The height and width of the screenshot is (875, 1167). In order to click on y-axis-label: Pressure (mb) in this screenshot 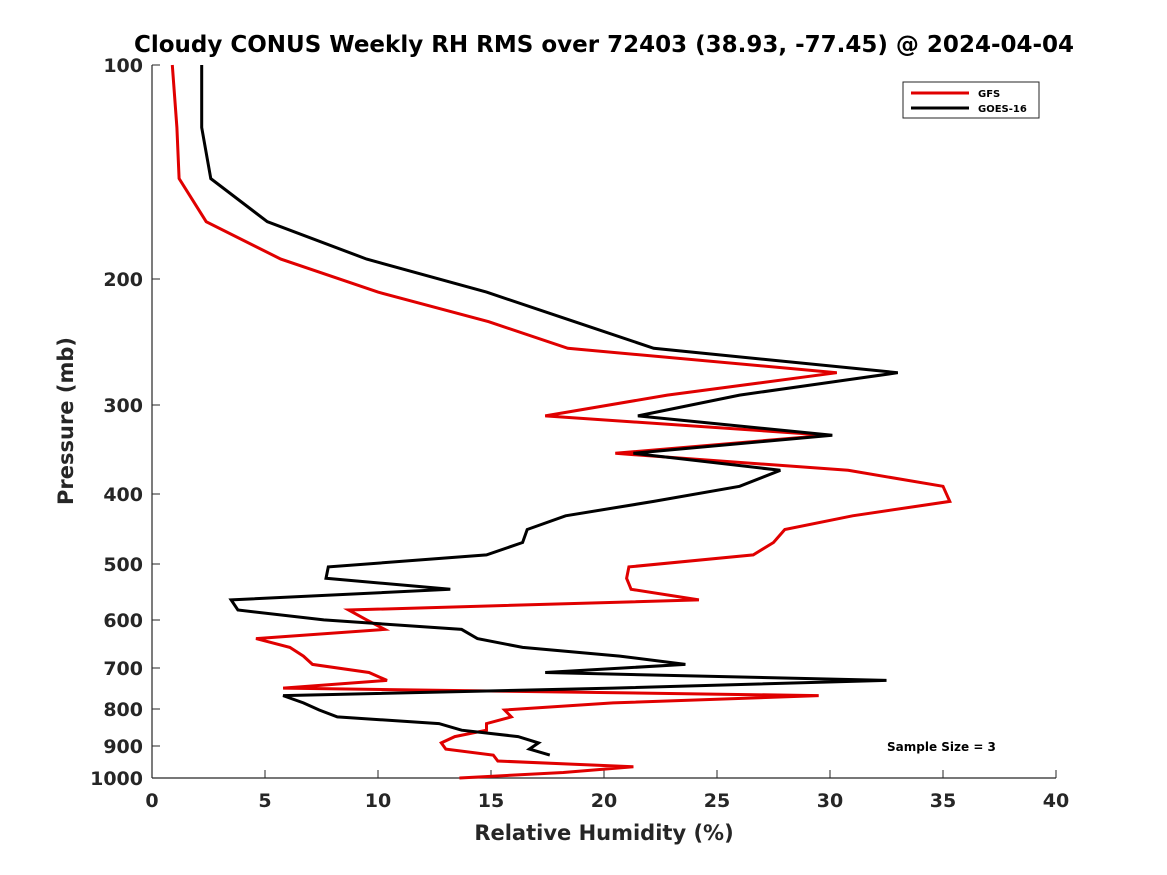, I will do `click(66, 421)`.